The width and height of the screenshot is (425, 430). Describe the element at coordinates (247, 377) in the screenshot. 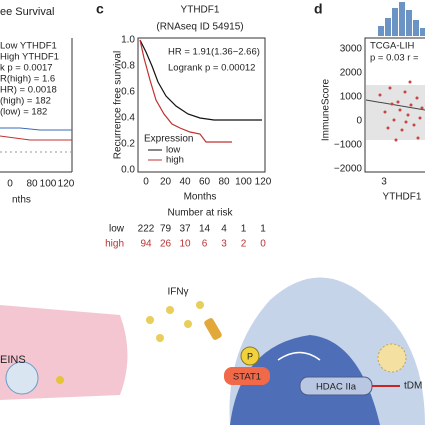

I see `label: STAT1` at that location.